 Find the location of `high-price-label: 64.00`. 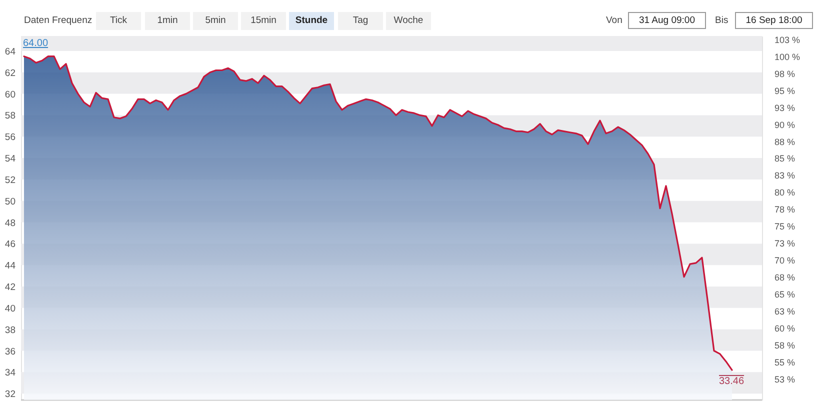

high-price-label: 64.00 is located at coordinates (35, 43).